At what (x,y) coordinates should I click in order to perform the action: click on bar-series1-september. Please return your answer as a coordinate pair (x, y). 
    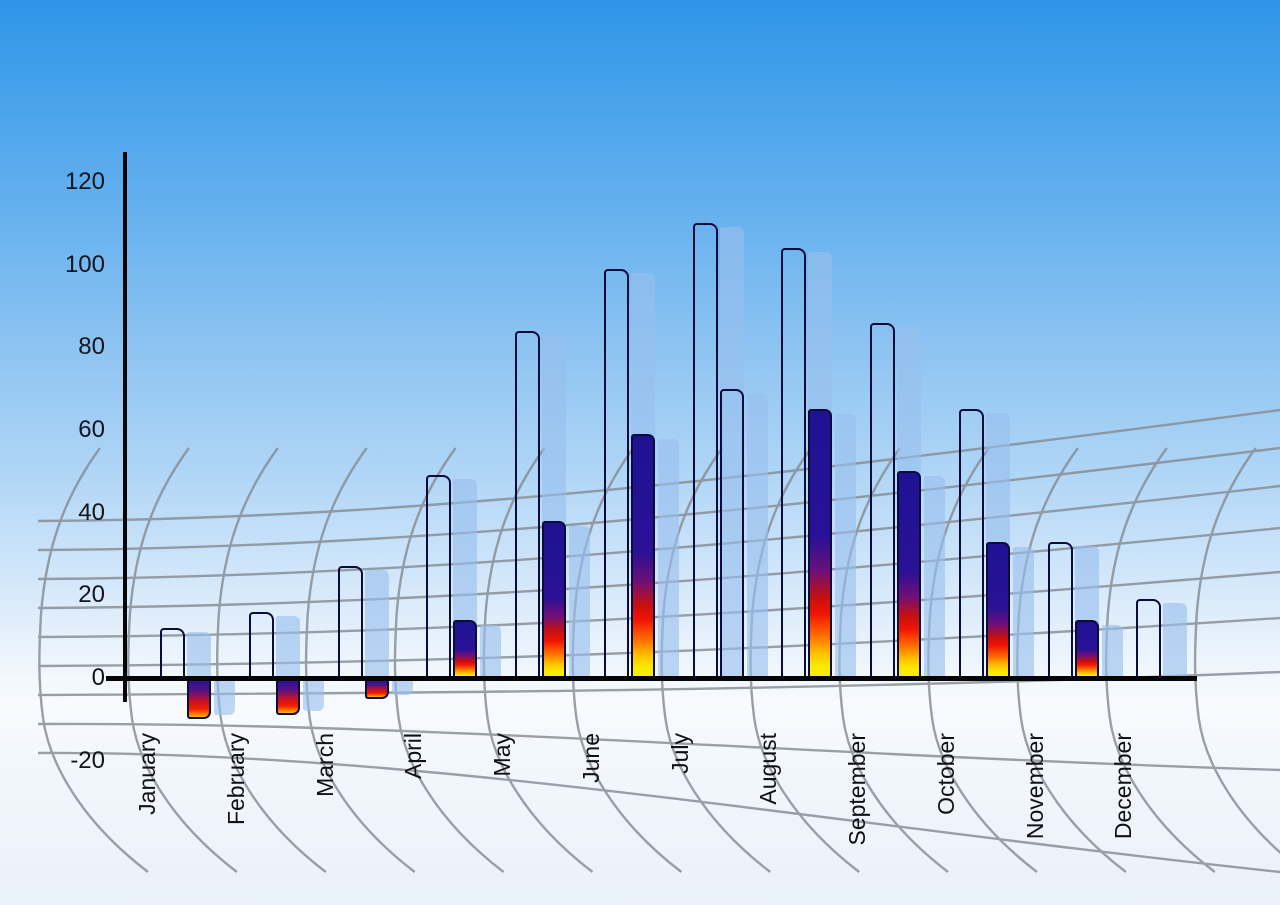
    Looking at the image, I should click on (882, 500).